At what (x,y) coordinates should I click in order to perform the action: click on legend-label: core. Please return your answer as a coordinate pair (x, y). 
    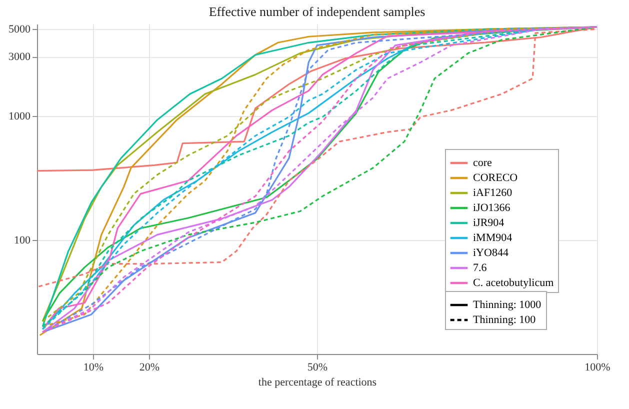
    Looking at the image, I should click on (482, 163).